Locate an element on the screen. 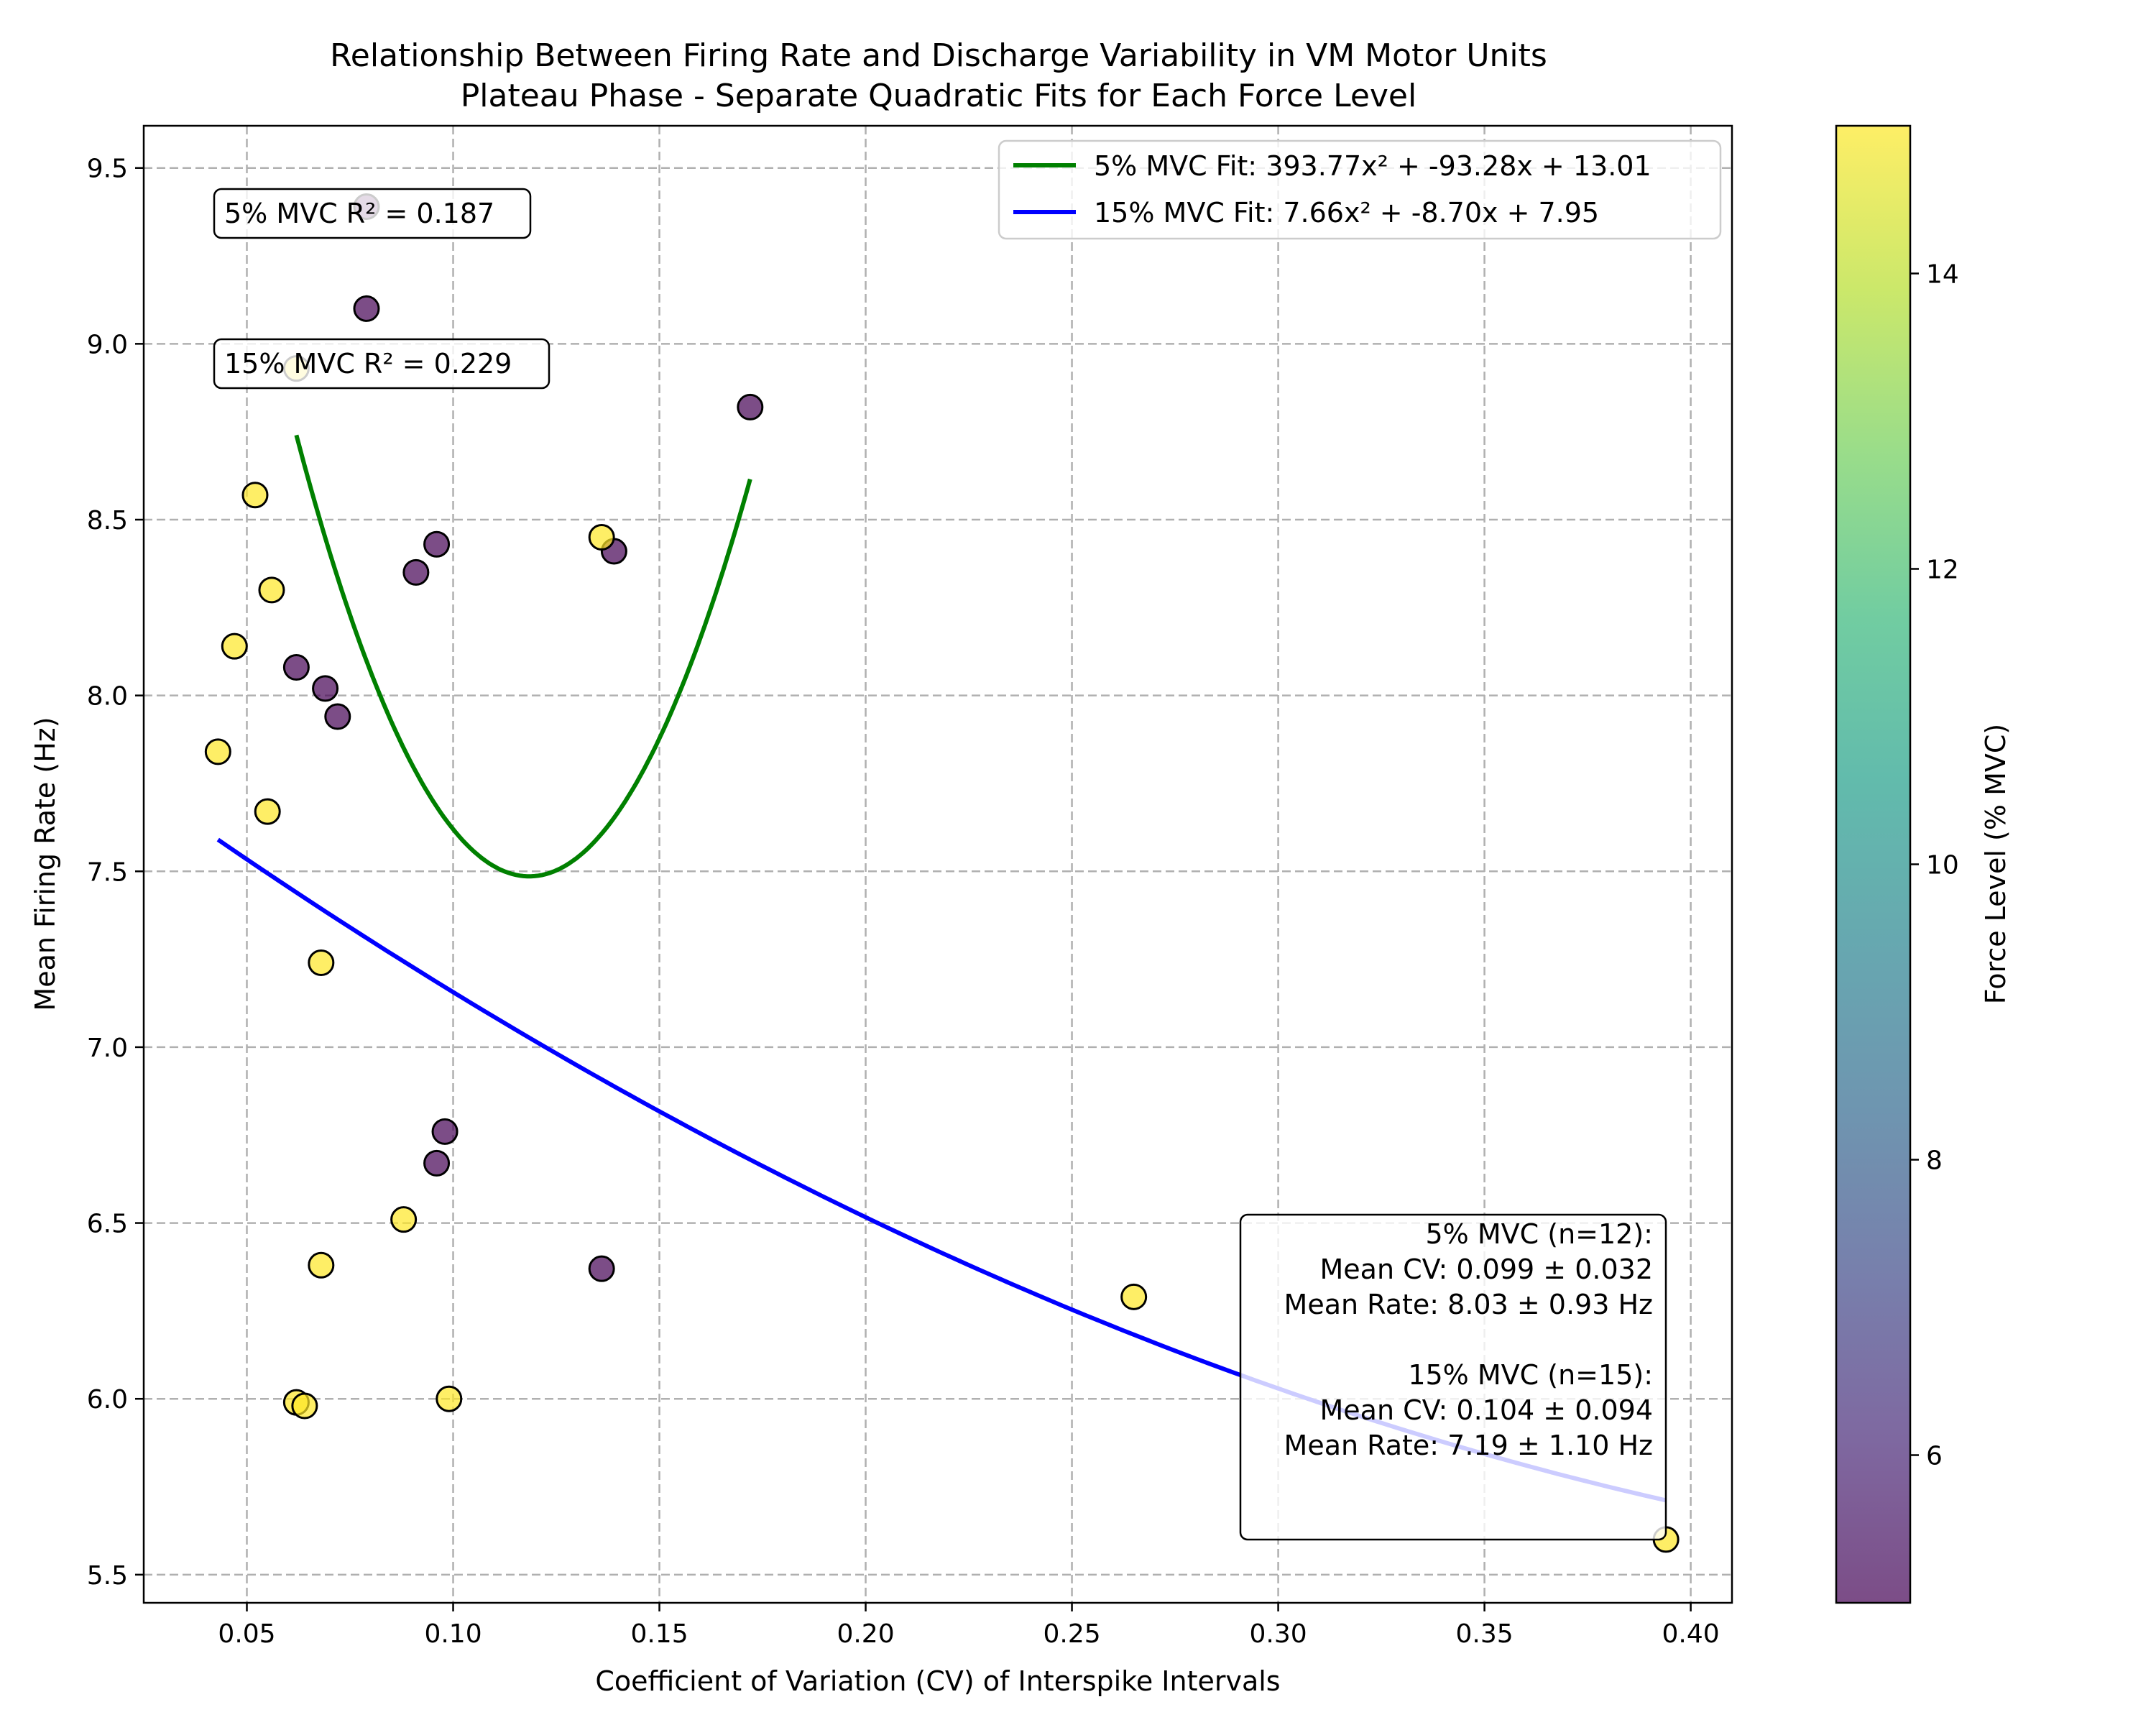 The height and width of the screenshot is (1725, 2156). colorbar-tick-label: 14 is located at coordinates (1943, 275).